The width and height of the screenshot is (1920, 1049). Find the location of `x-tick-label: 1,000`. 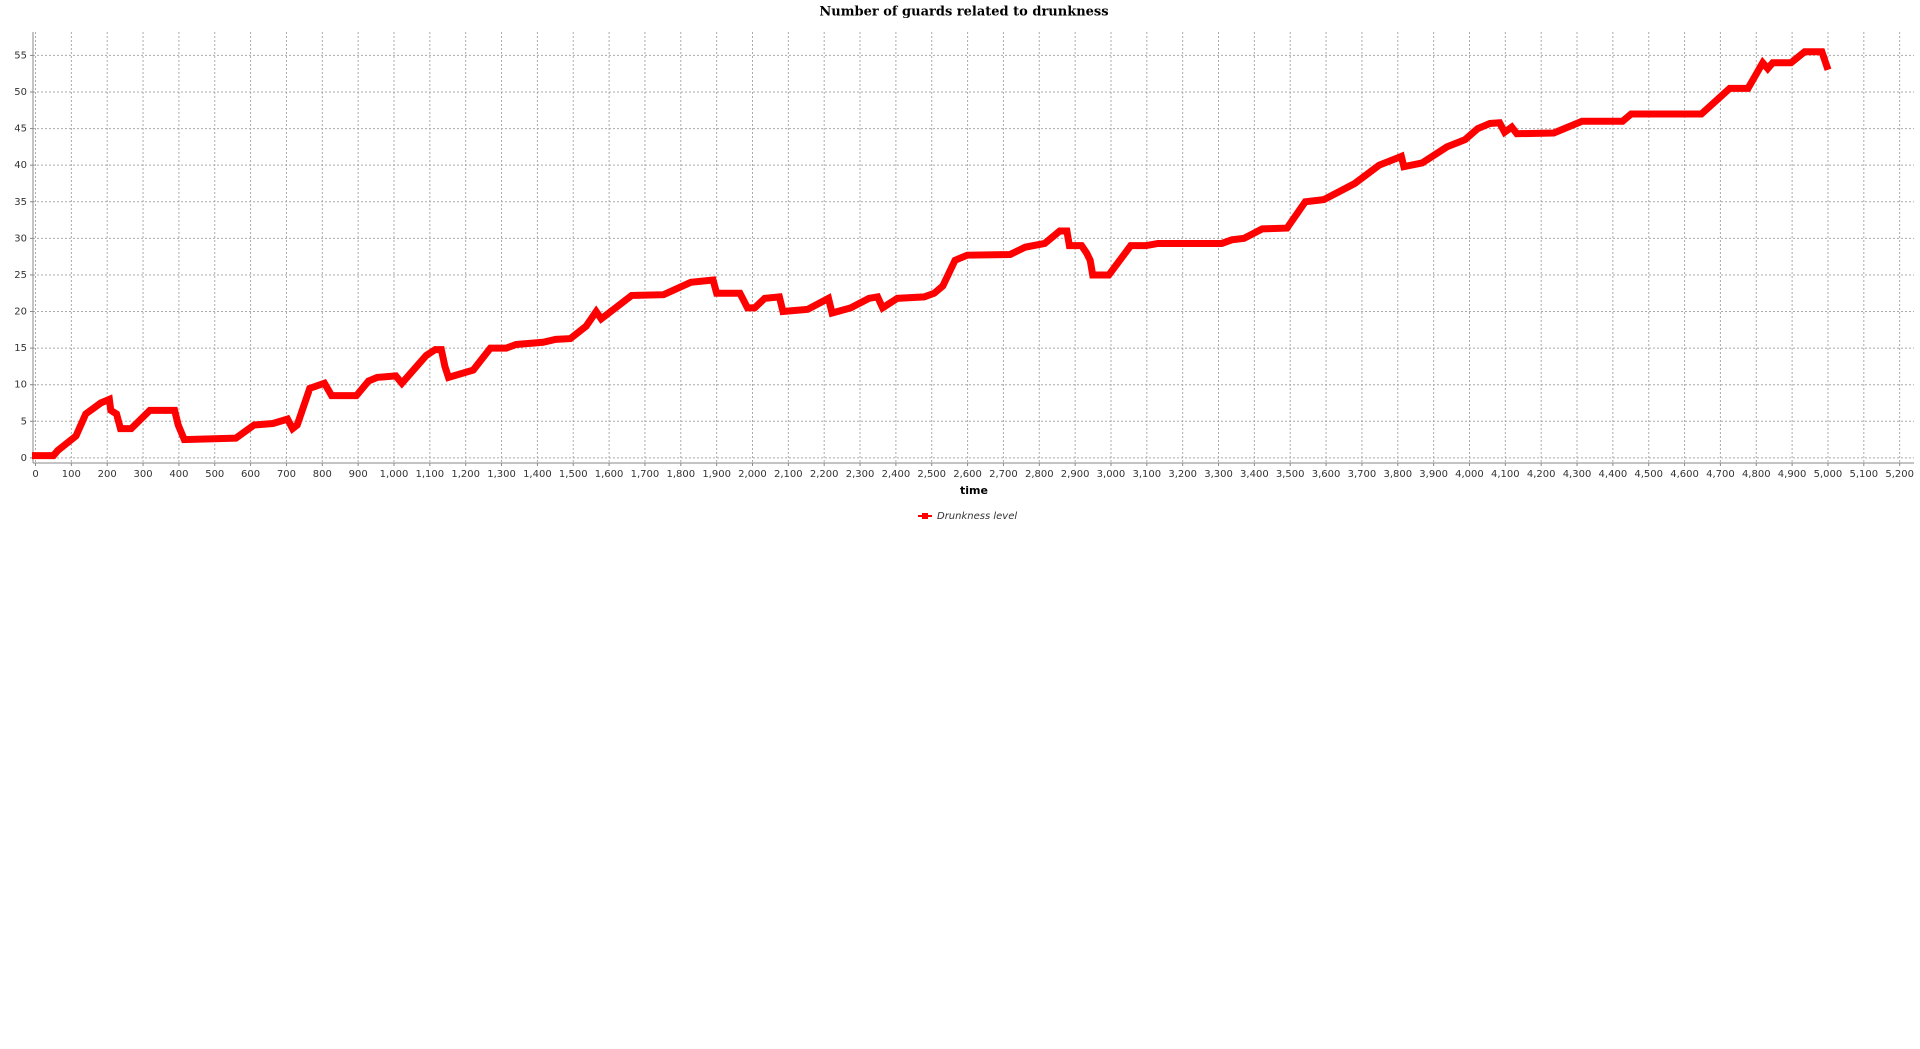

x-tick-label: 1,000 is located at coordinates (394, 474).